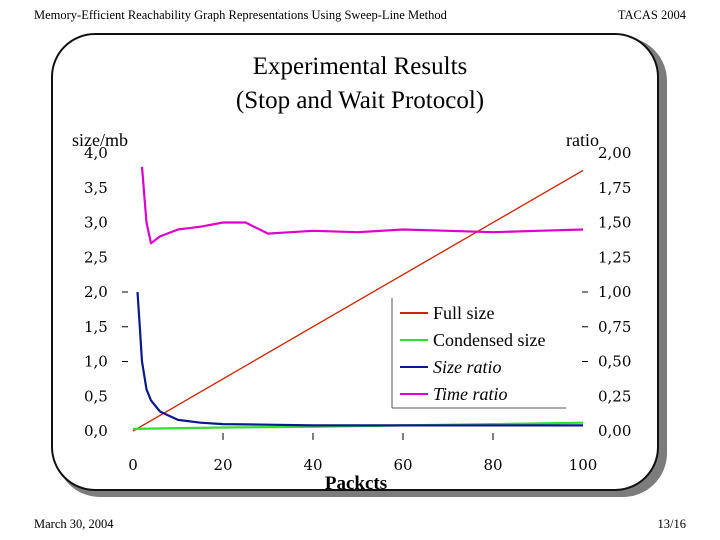  Describe the element at coordinates (614, 327) in the screenshot. I see `y-right-tick-label: 0,75` at that location.